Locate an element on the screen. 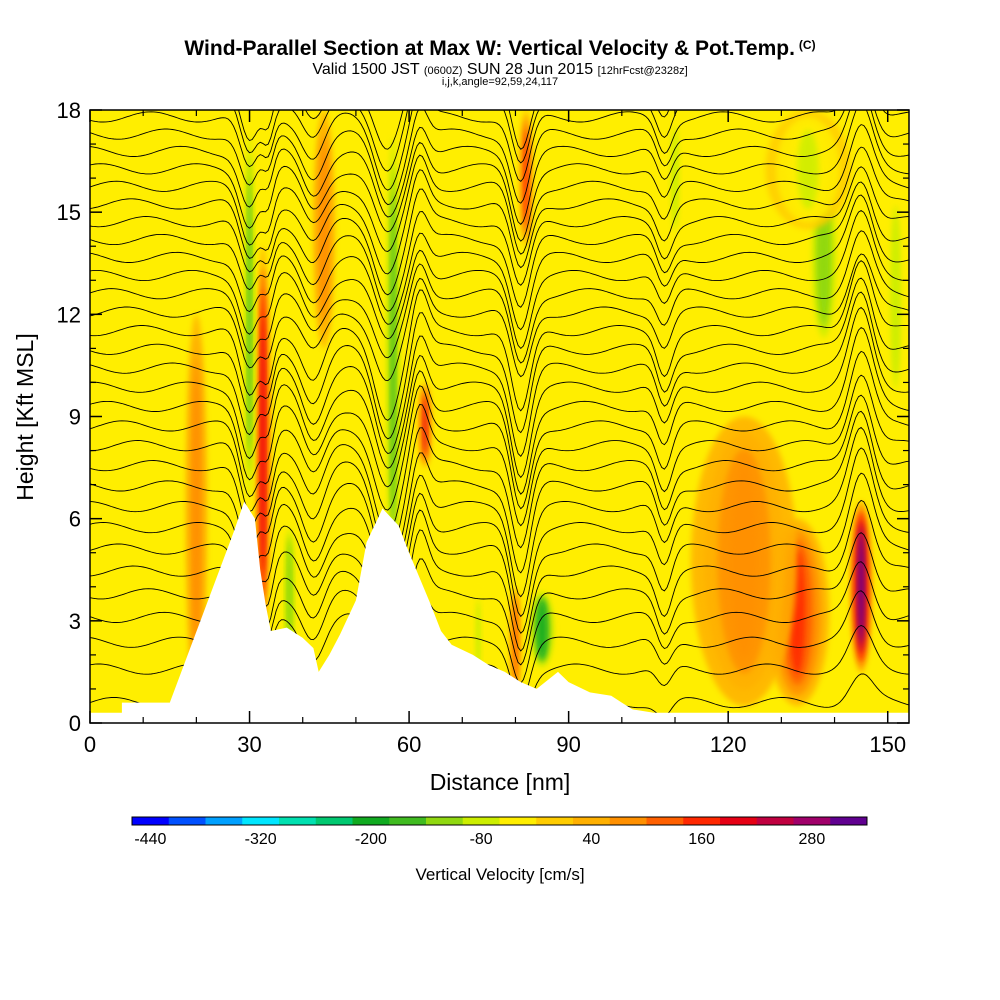  chart-subtitle-indices: i,j,k,angle=92,59,24,117 is located at coordinates (500, 82).